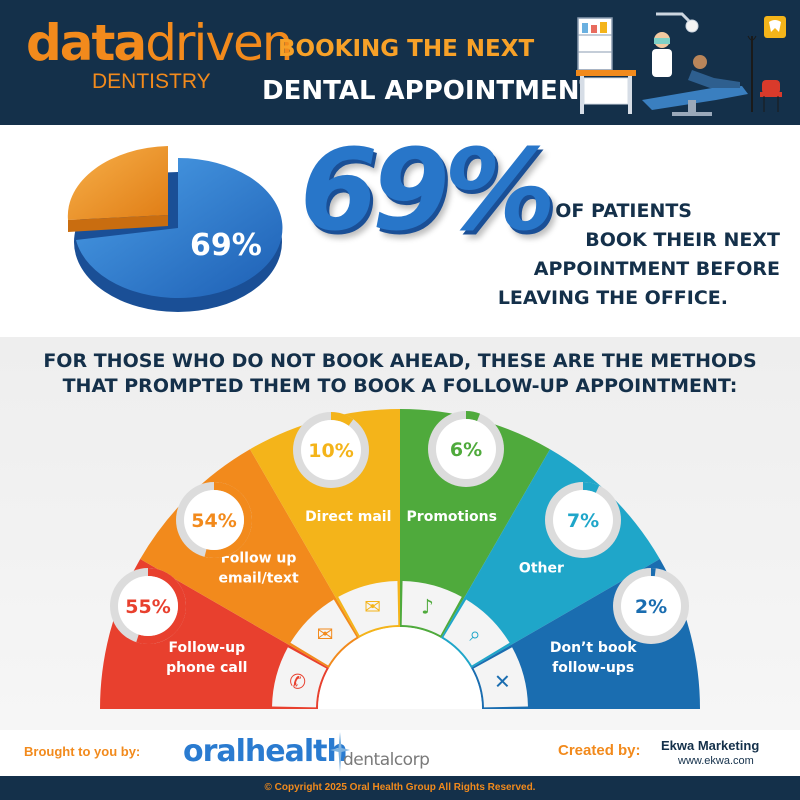 This screenshot has width=800, height=800. What do you see at coordinates (452, 517) in the screenshot?
I see `segment-label: Promotions` at bounding box center [452, 517].